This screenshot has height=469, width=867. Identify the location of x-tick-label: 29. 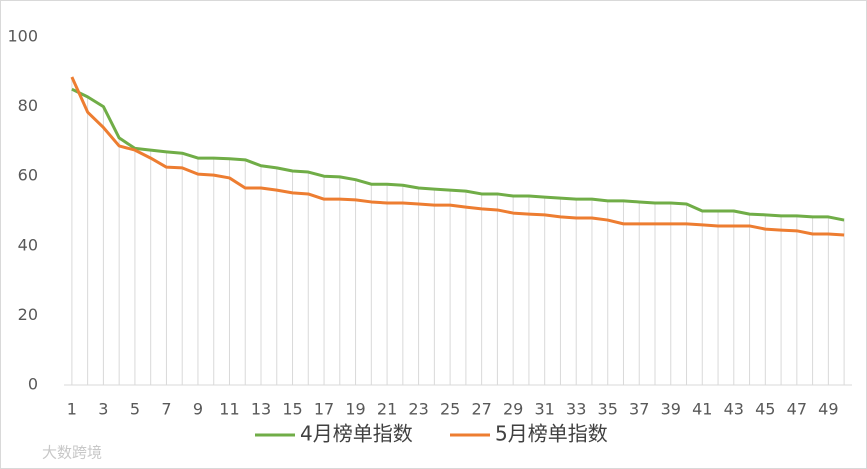
(513, 409).